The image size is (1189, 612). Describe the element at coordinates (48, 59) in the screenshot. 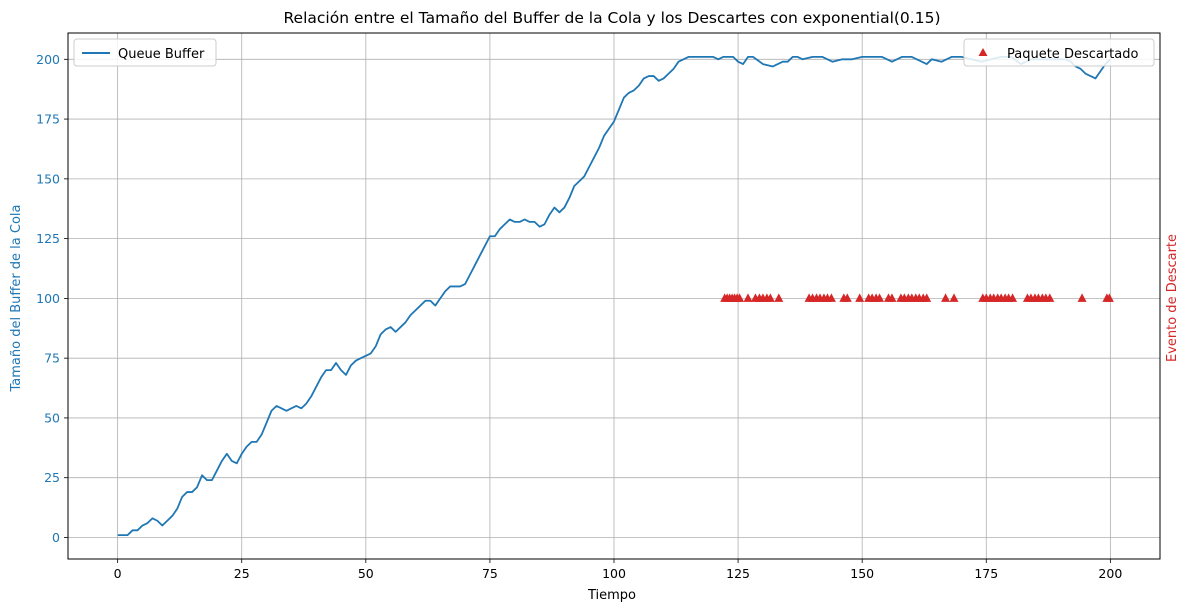

I see `y-tick-label: 200` at that location.